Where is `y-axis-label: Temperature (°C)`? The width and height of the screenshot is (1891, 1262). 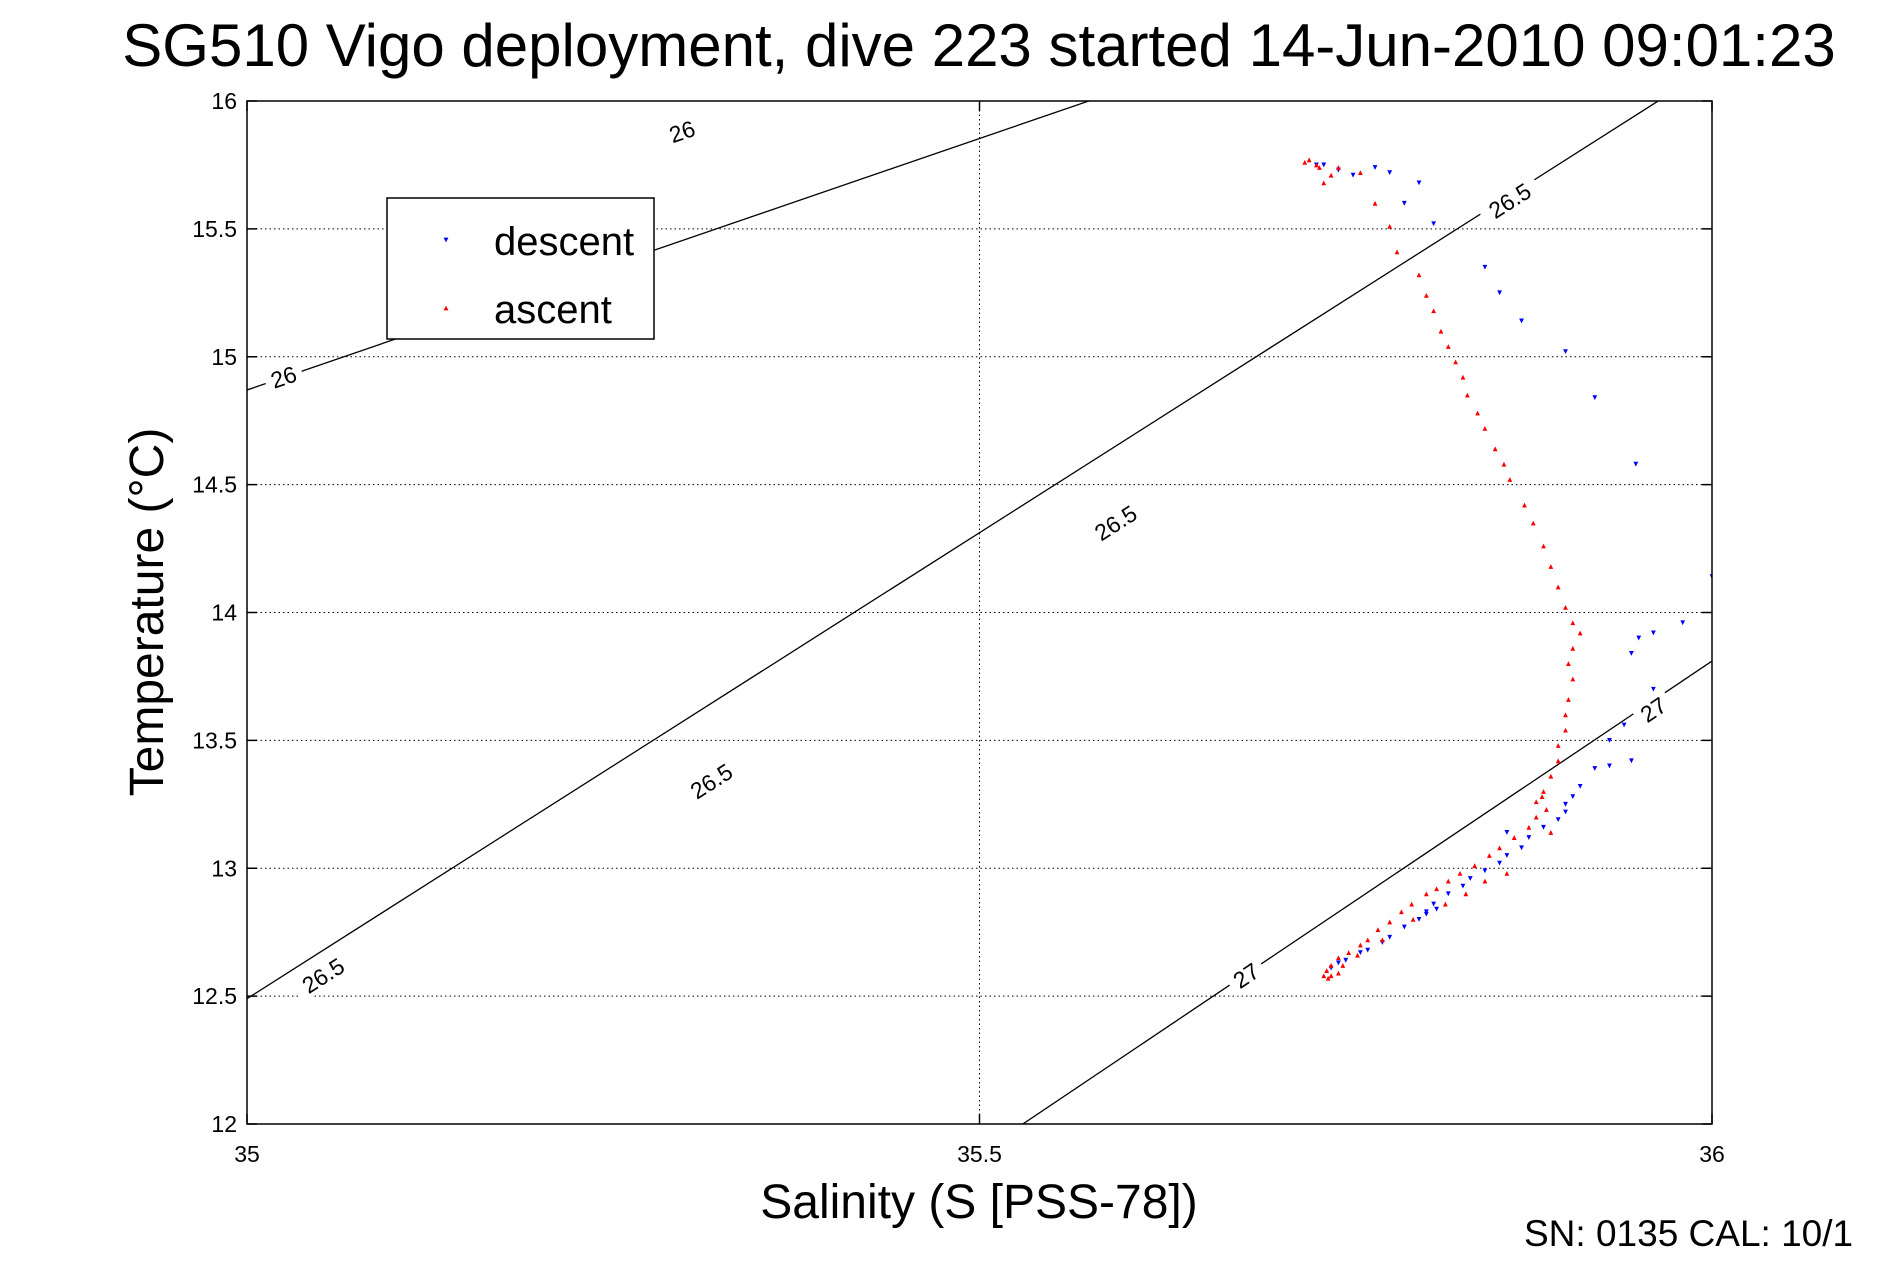 y-axis-label: Temperature (°C) is located at coordinates (147, 612).